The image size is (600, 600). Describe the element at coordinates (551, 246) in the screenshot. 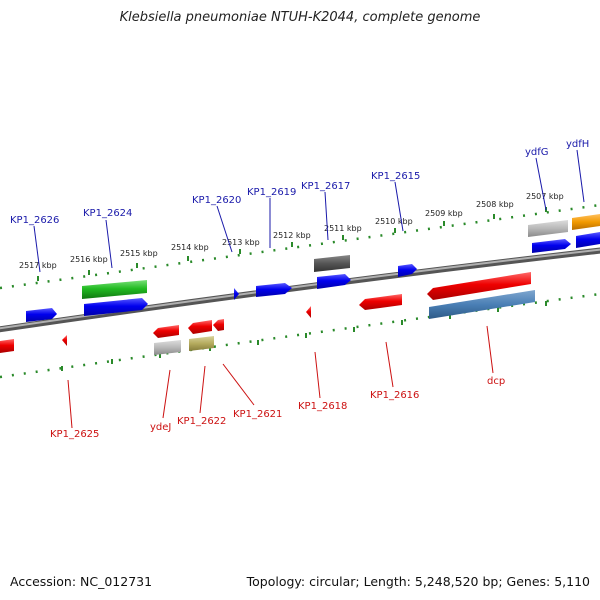

I see `gene-forward-ydfg` at that location.